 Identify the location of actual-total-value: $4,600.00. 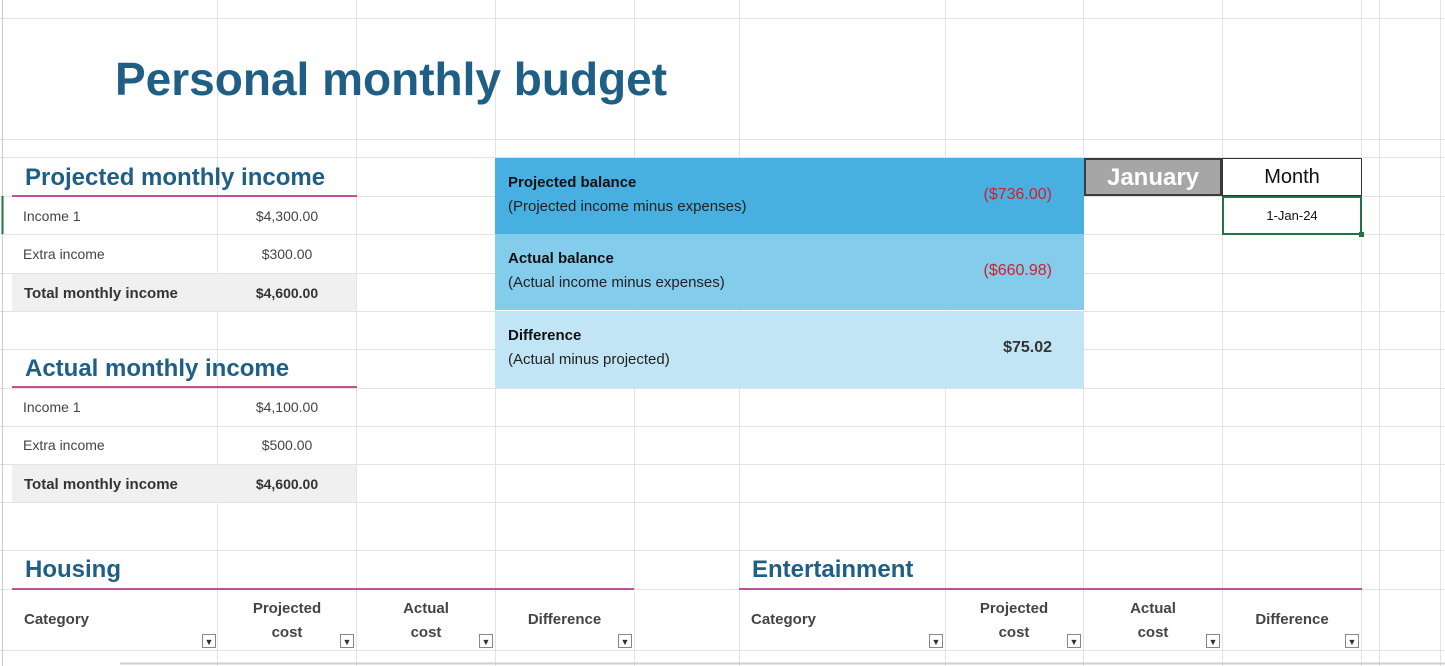
(287, 484).